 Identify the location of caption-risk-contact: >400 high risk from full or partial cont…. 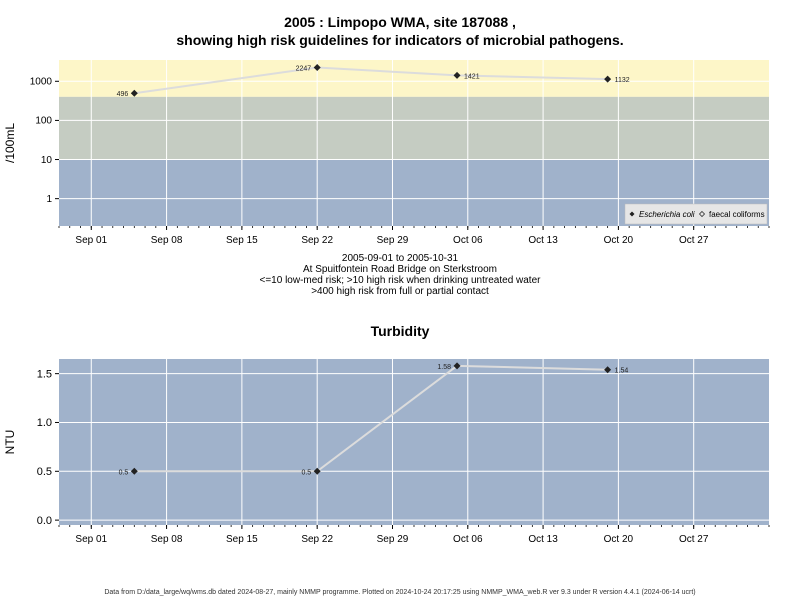
(400, 291).